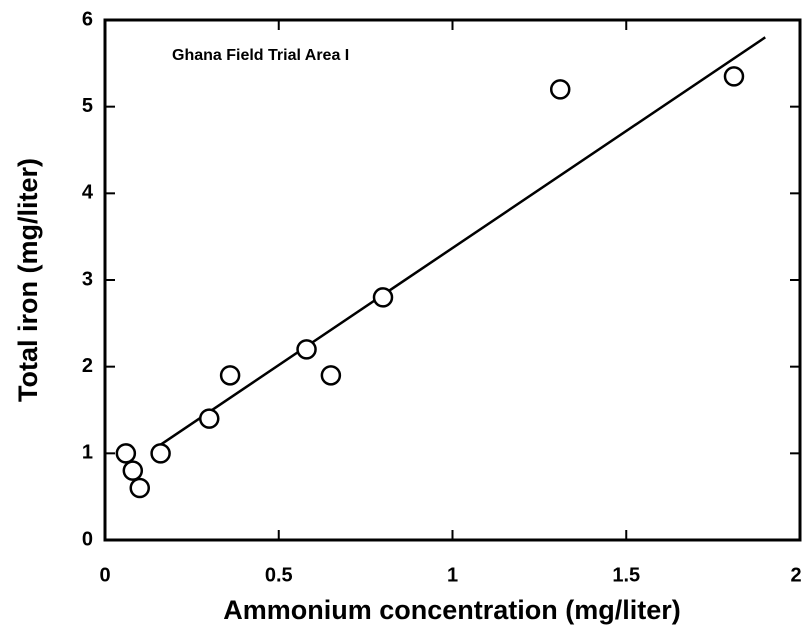 The height and width of the screenshot is (641, 812). I want to click on x-axis-label: Ammonium concentration (mg/liter), so click(452, 610).